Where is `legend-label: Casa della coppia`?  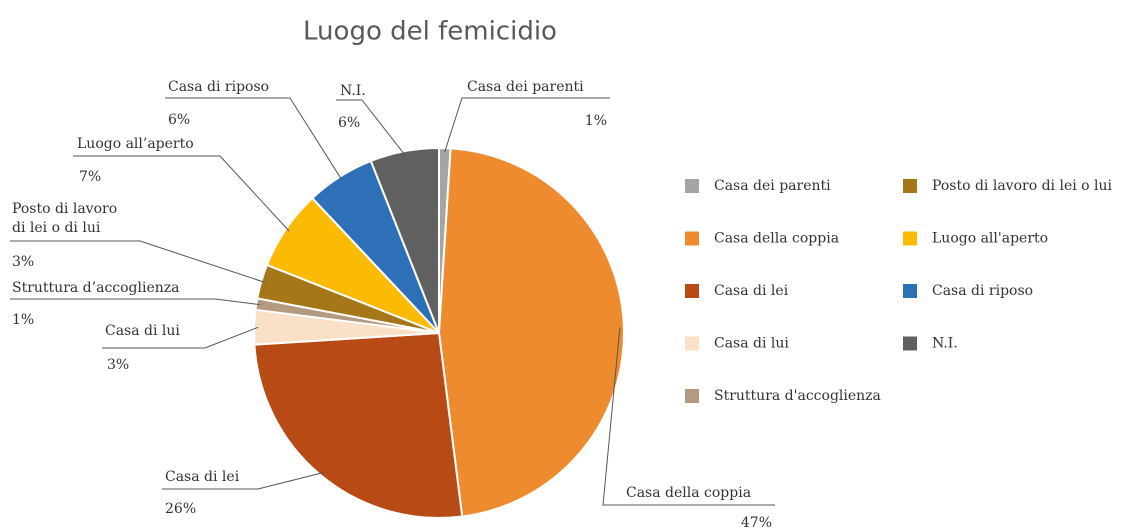 legend-label: Casa della coppia is located at coordinates (776, 239).